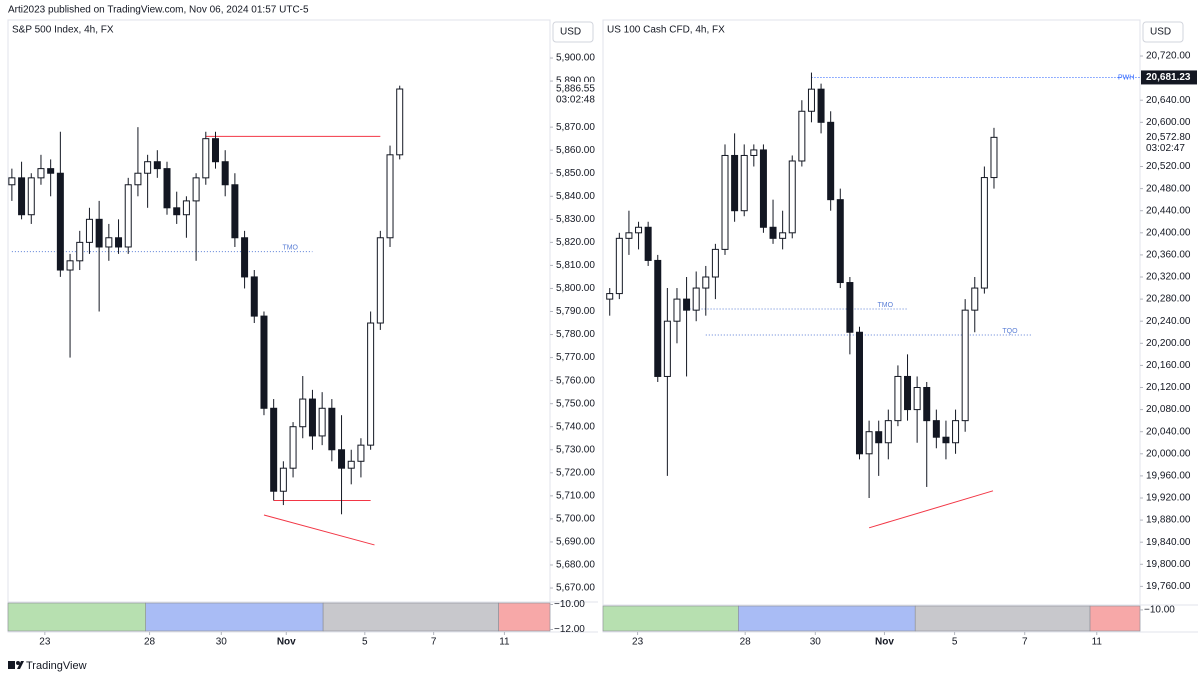 This screenshot has width=1200, height=684. I want to click on pane-tick-label: −12.00, so click(569, 629).